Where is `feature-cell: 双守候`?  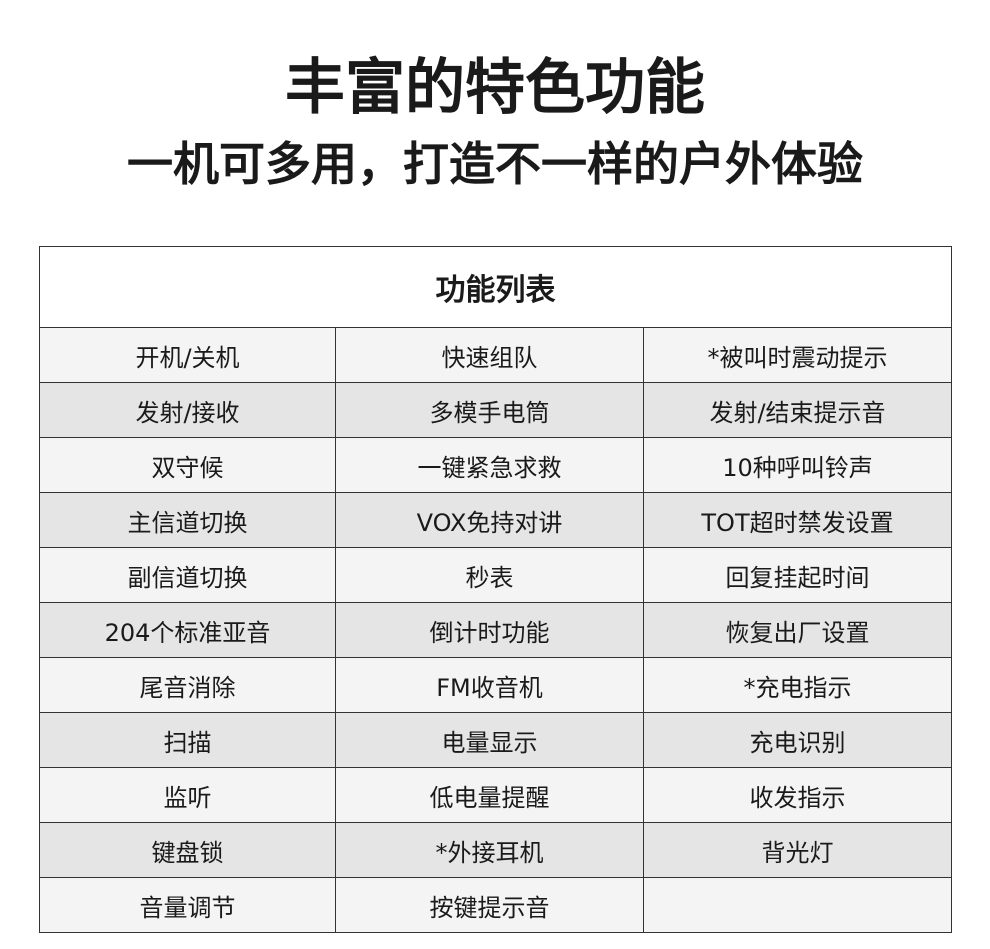 feature-cell: 双守候 is located at coordinates (187, 465).